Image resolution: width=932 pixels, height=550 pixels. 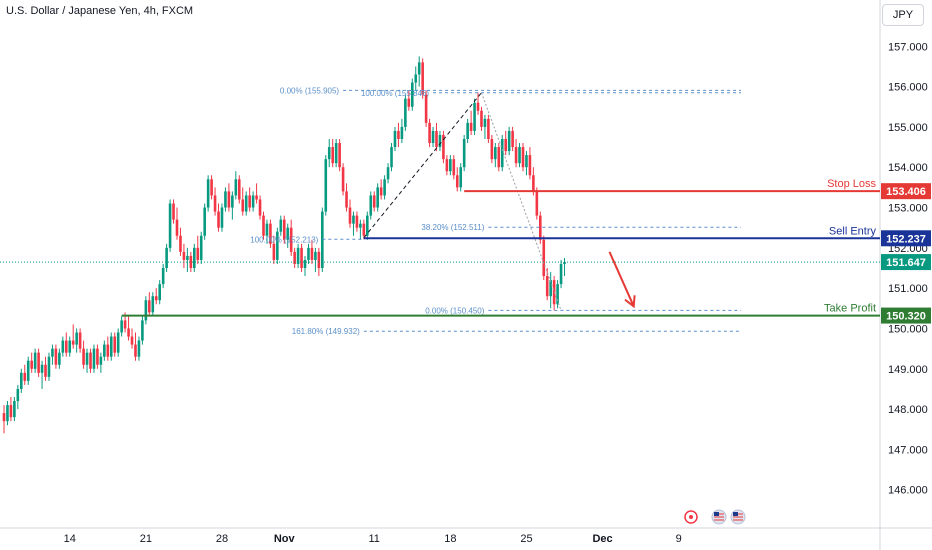 I want to click on x-tick-label: Dec, so click(x=602, y=539).